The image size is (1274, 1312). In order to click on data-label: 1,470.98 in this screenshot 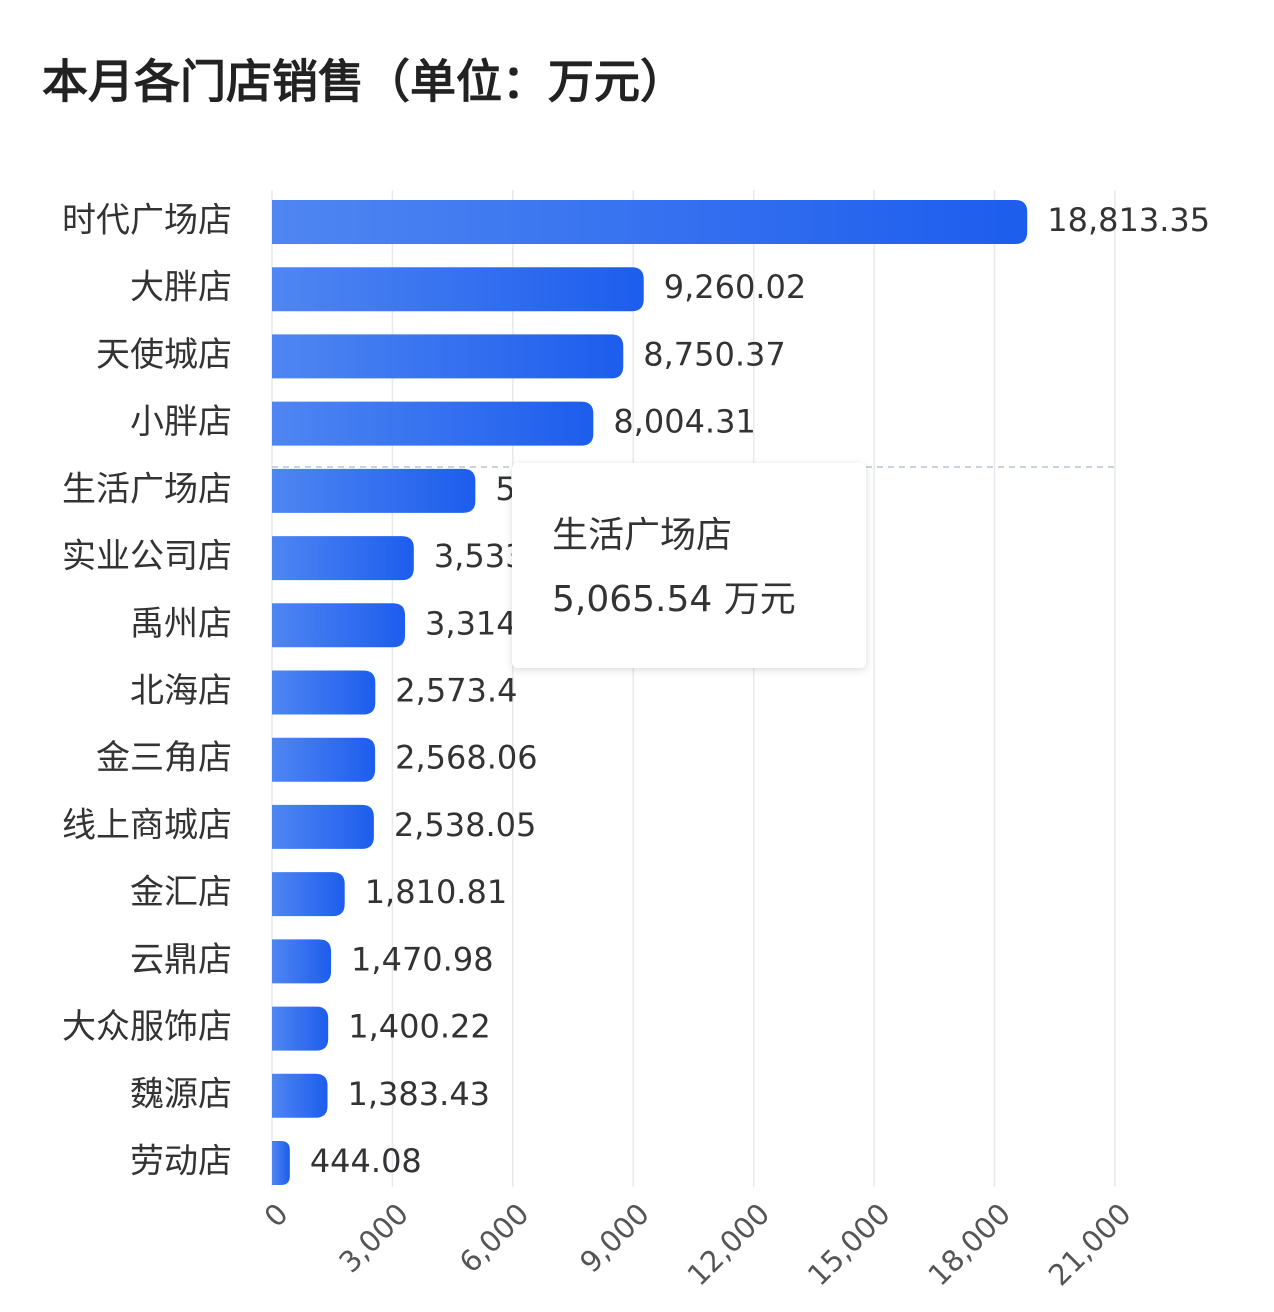, I will do `click(422, 959)`.